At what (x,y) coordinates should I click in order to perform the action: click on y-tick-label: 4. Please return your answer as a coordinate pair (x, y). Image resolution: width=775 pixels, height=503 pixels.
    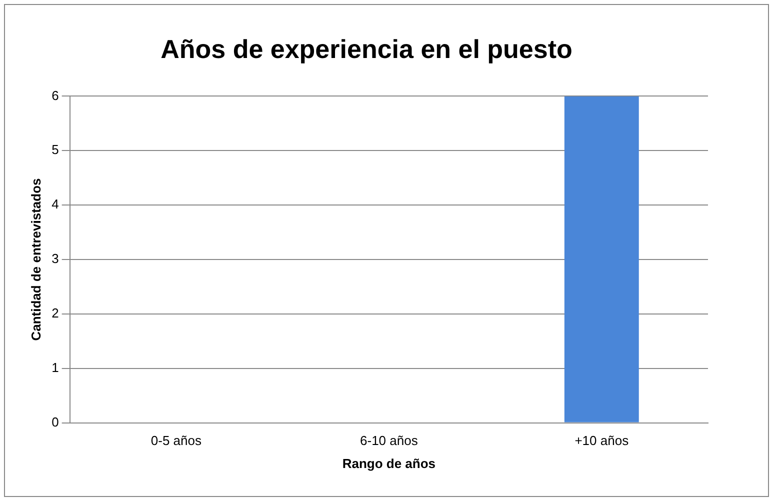
    Looking at the image, I should click on (55, 204).